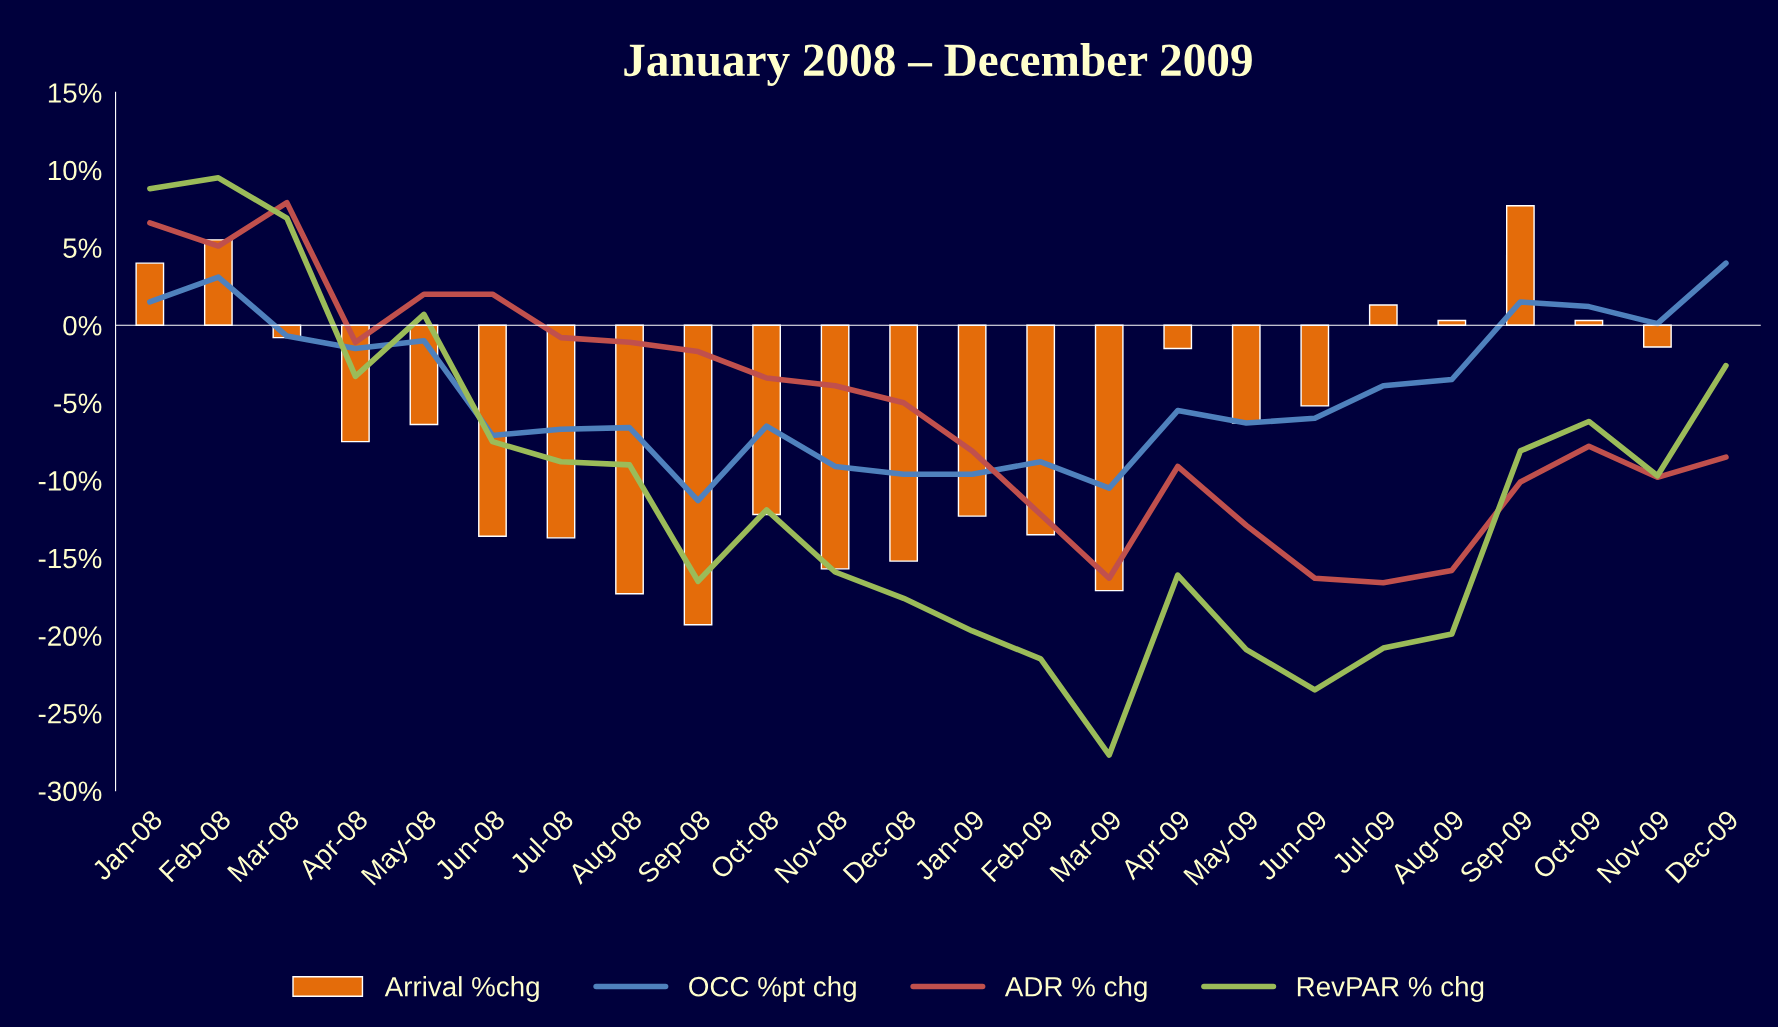  What do you see at coordinates (75, 93) in the screenshot?
I see `y-tick-label: 15%` at bounding box center [75, 93].